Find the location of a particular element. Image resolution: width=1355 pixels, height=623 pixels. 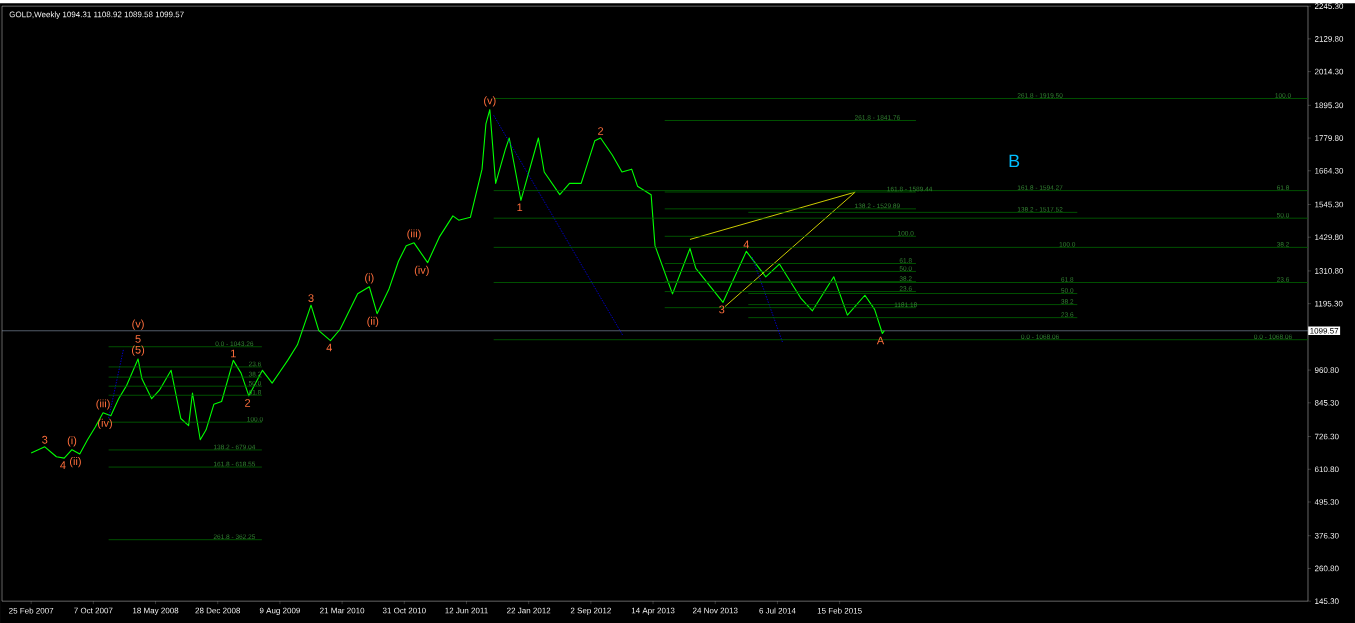

y-tick-label: 610.80 is located at coordinates (1326, 469).